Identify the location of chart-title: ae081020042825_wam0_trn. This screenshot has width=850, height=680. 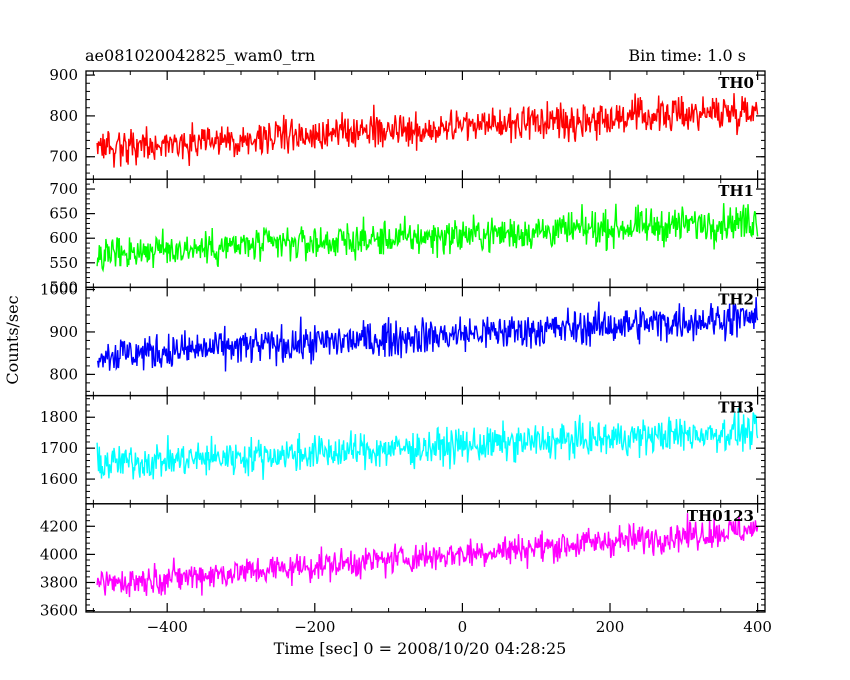
(200, 55).